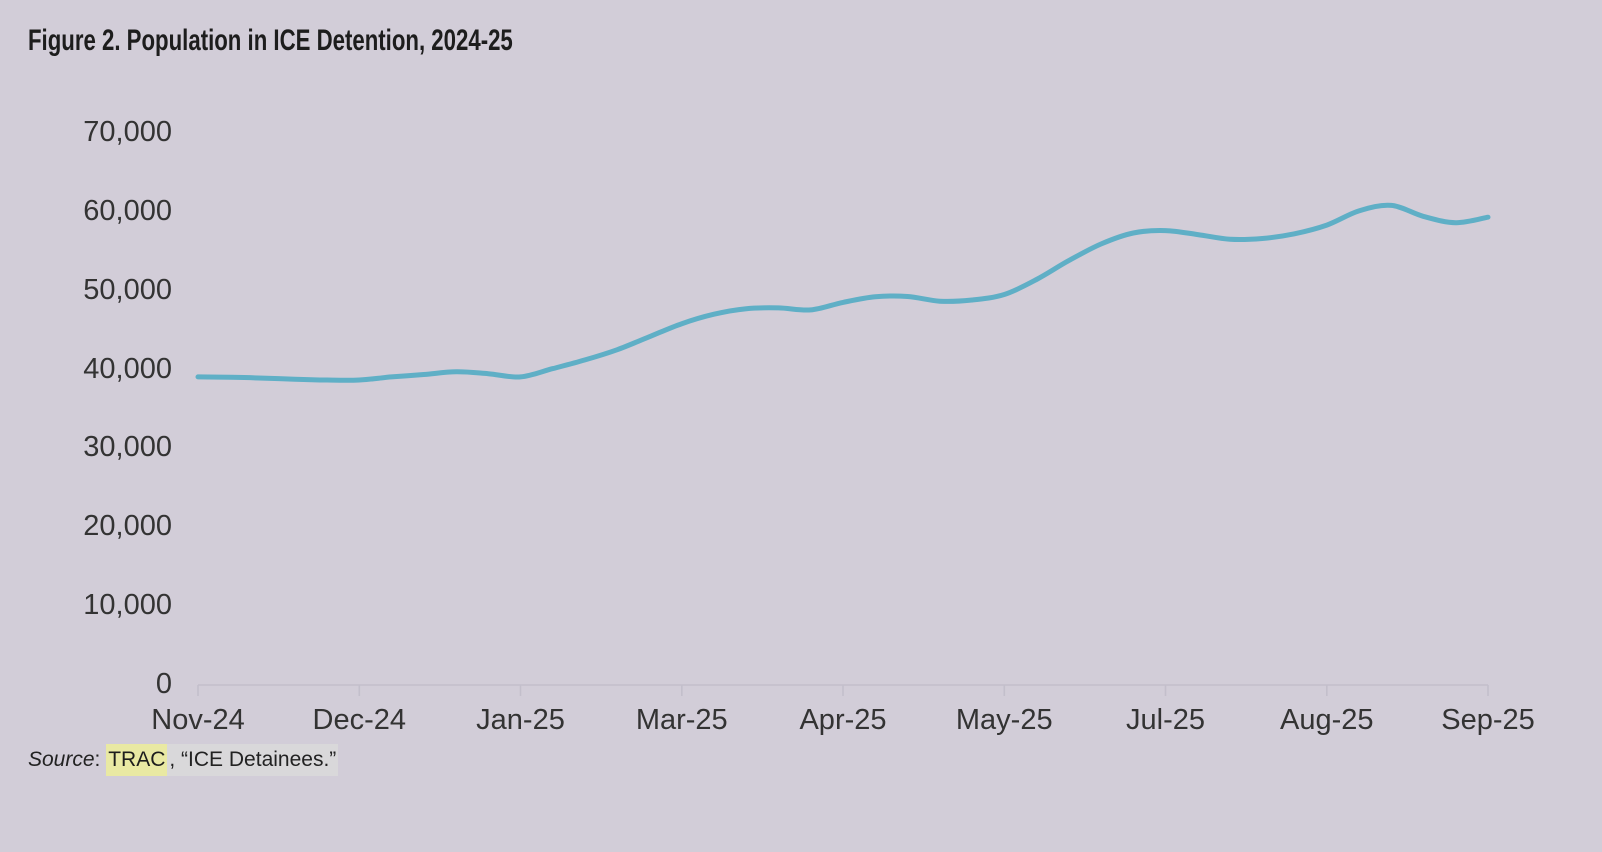 This screenshot has height=852, width=1602. I want to click on x-axis-tick-label: Jan-25, so click(520, 720).